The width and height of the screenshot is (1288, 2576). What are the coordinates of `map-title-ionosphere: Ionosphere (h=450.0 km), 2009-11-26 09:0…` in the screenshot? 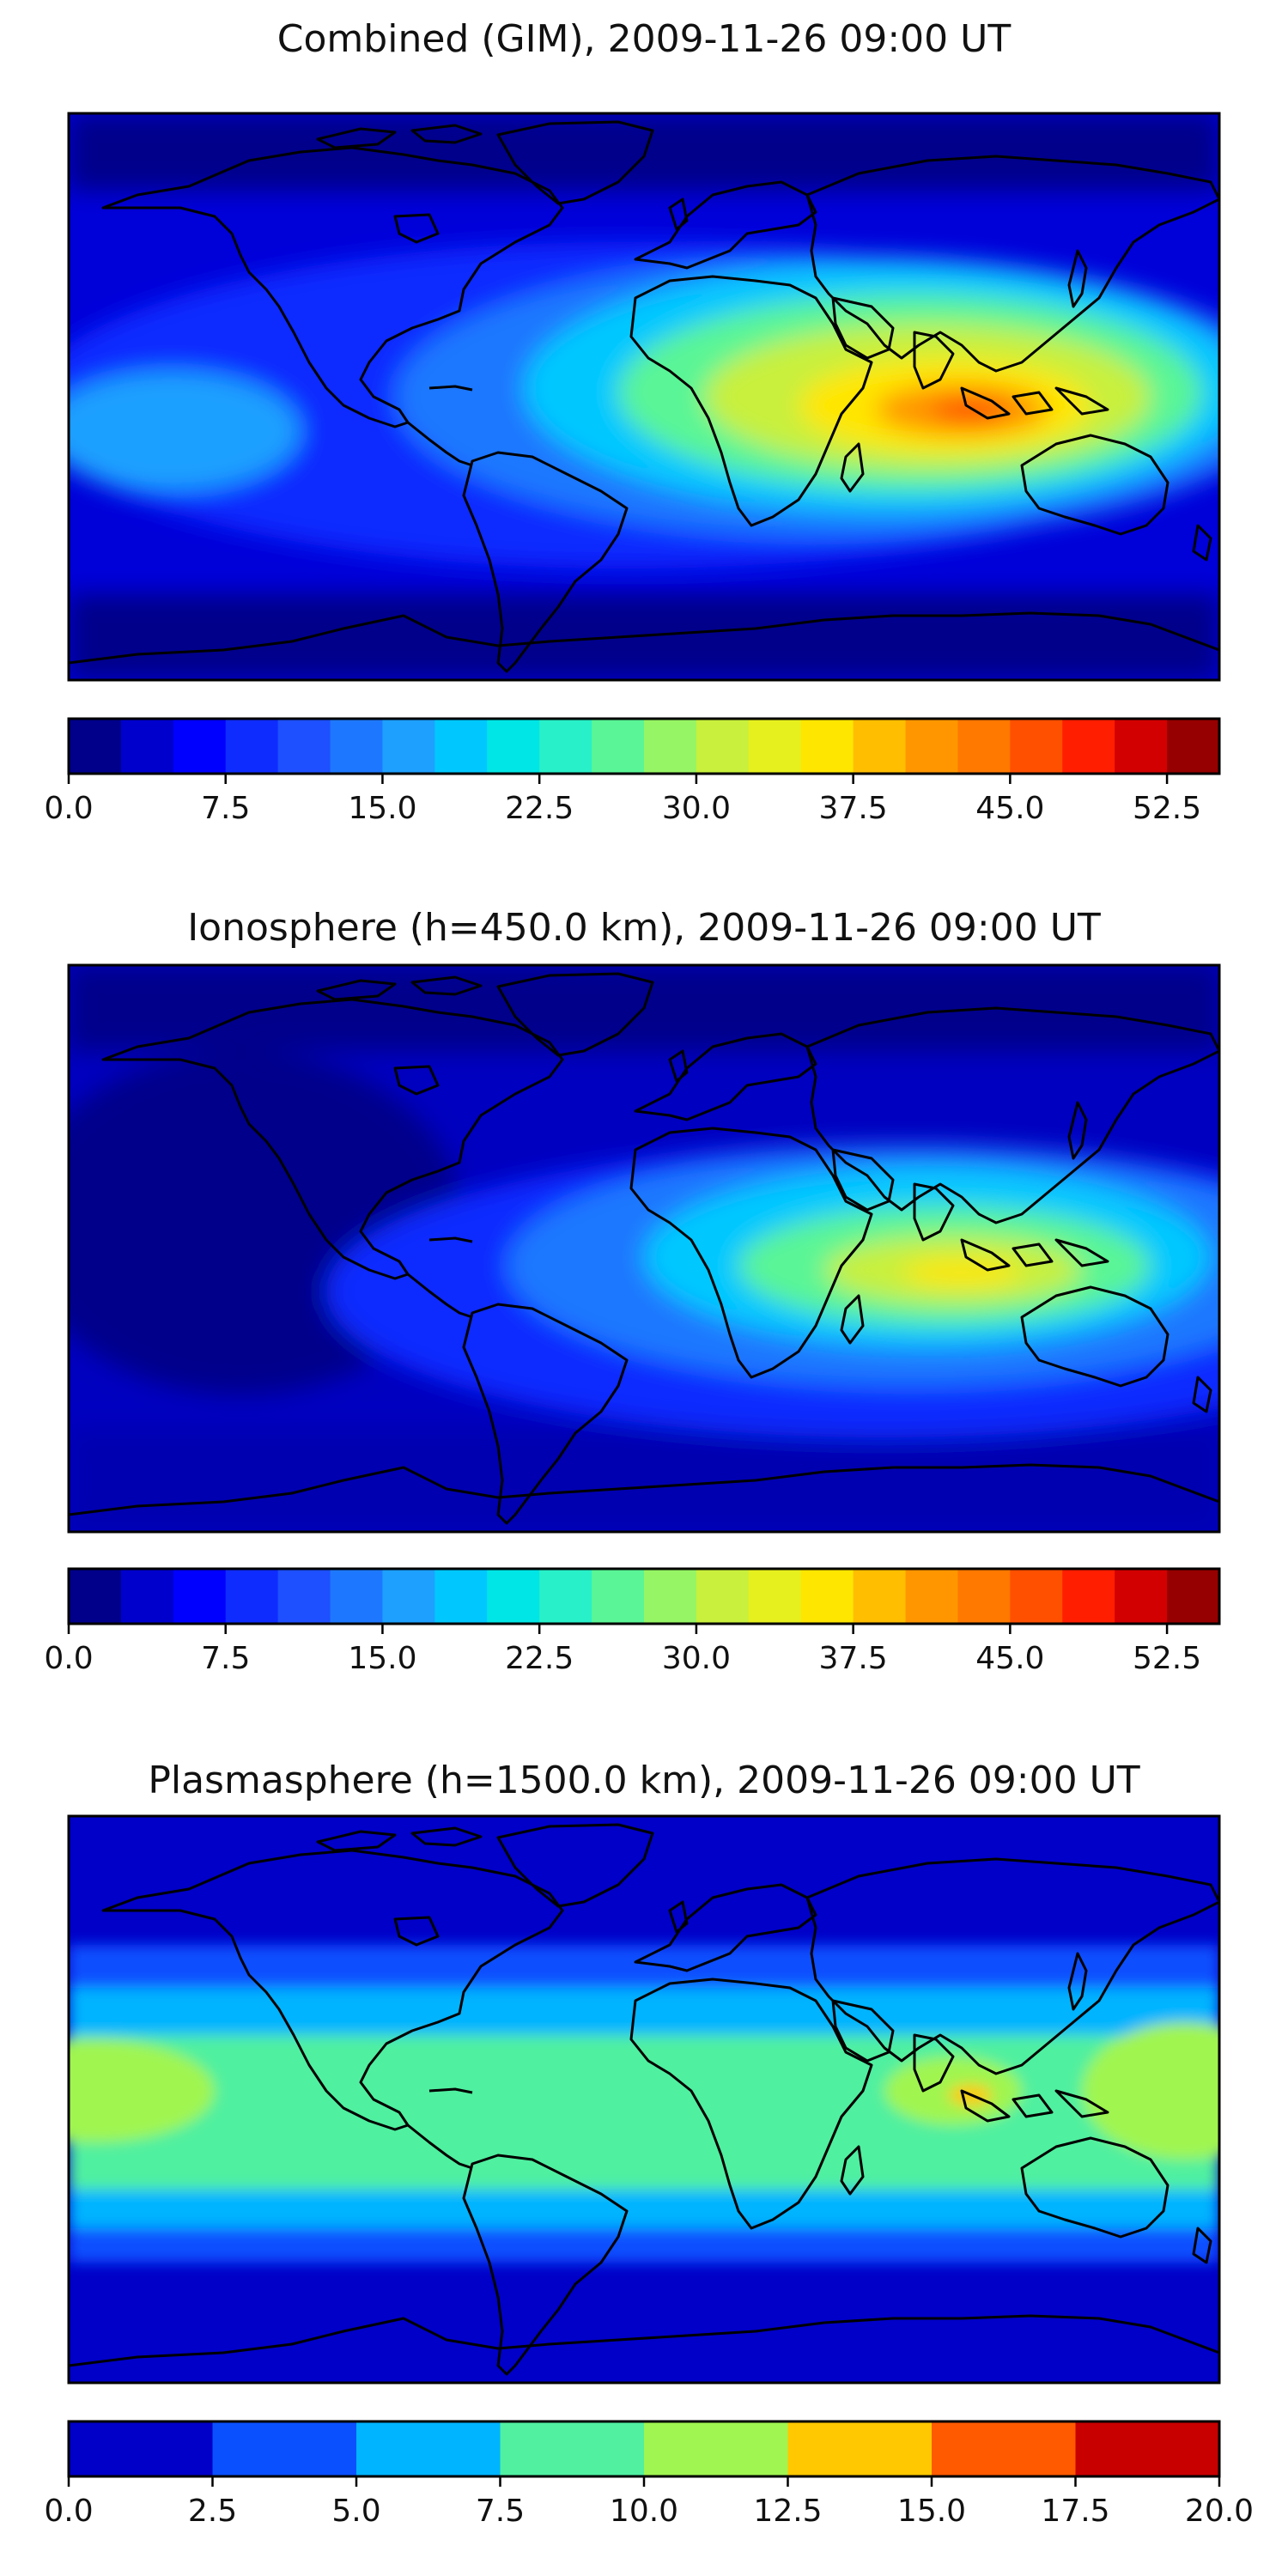 It's located at (644, 928).